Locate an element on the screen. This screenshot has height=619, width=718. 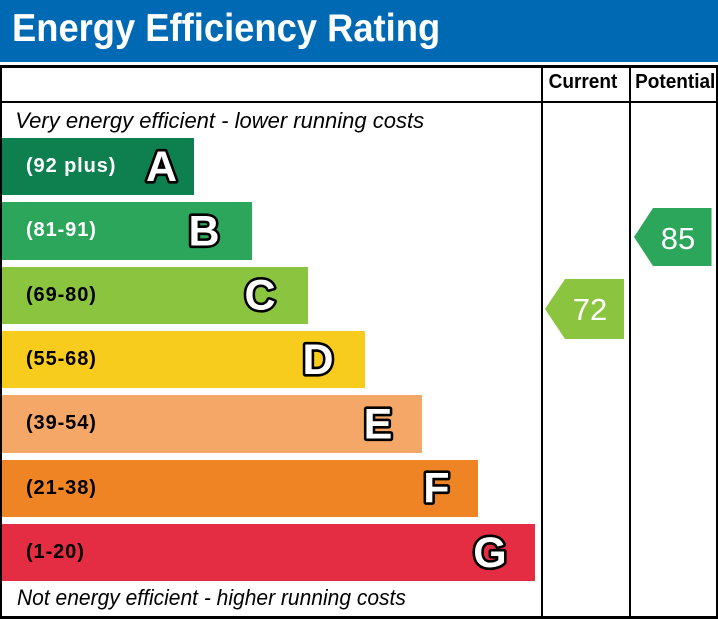
svg-text: D is located at coordinates (317, 360).